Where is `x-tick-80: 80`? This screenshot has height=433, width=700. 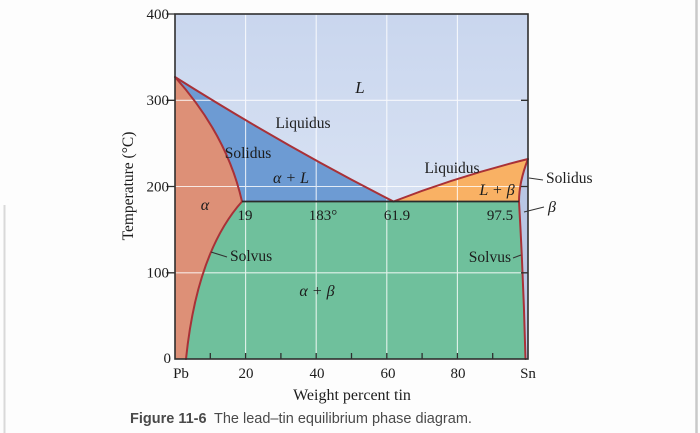 x-tick-80: 80 is located at coordinates (458, 374).